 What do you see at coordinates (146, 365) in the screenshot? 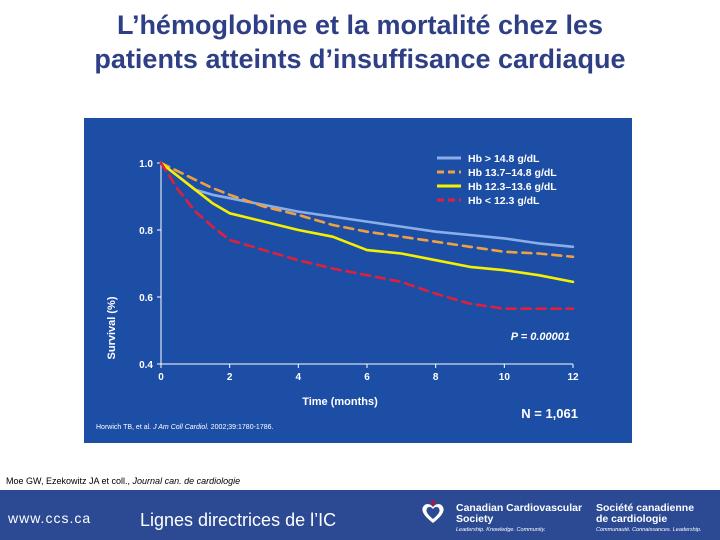
I see `y-tick-label: 0.4` at bounding box center [146, 365].